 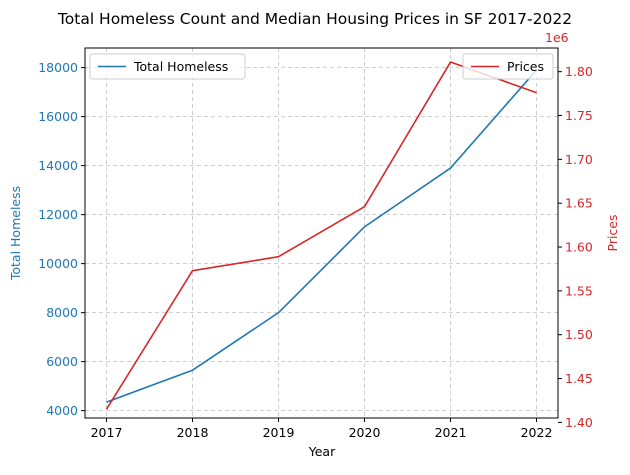 What do you see at coordinates (612, 232) in the screenshot?
I see `right-y-axis-label: Prices` at bounding box center [612, 232].